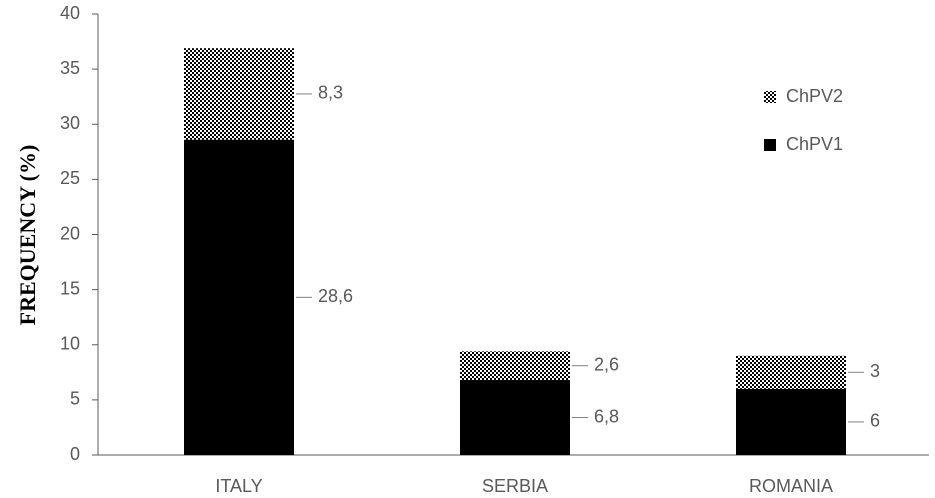  Describe the element at coordinates (75, 454) in the screenshot. I see `y-tick-label: 0` at that location.